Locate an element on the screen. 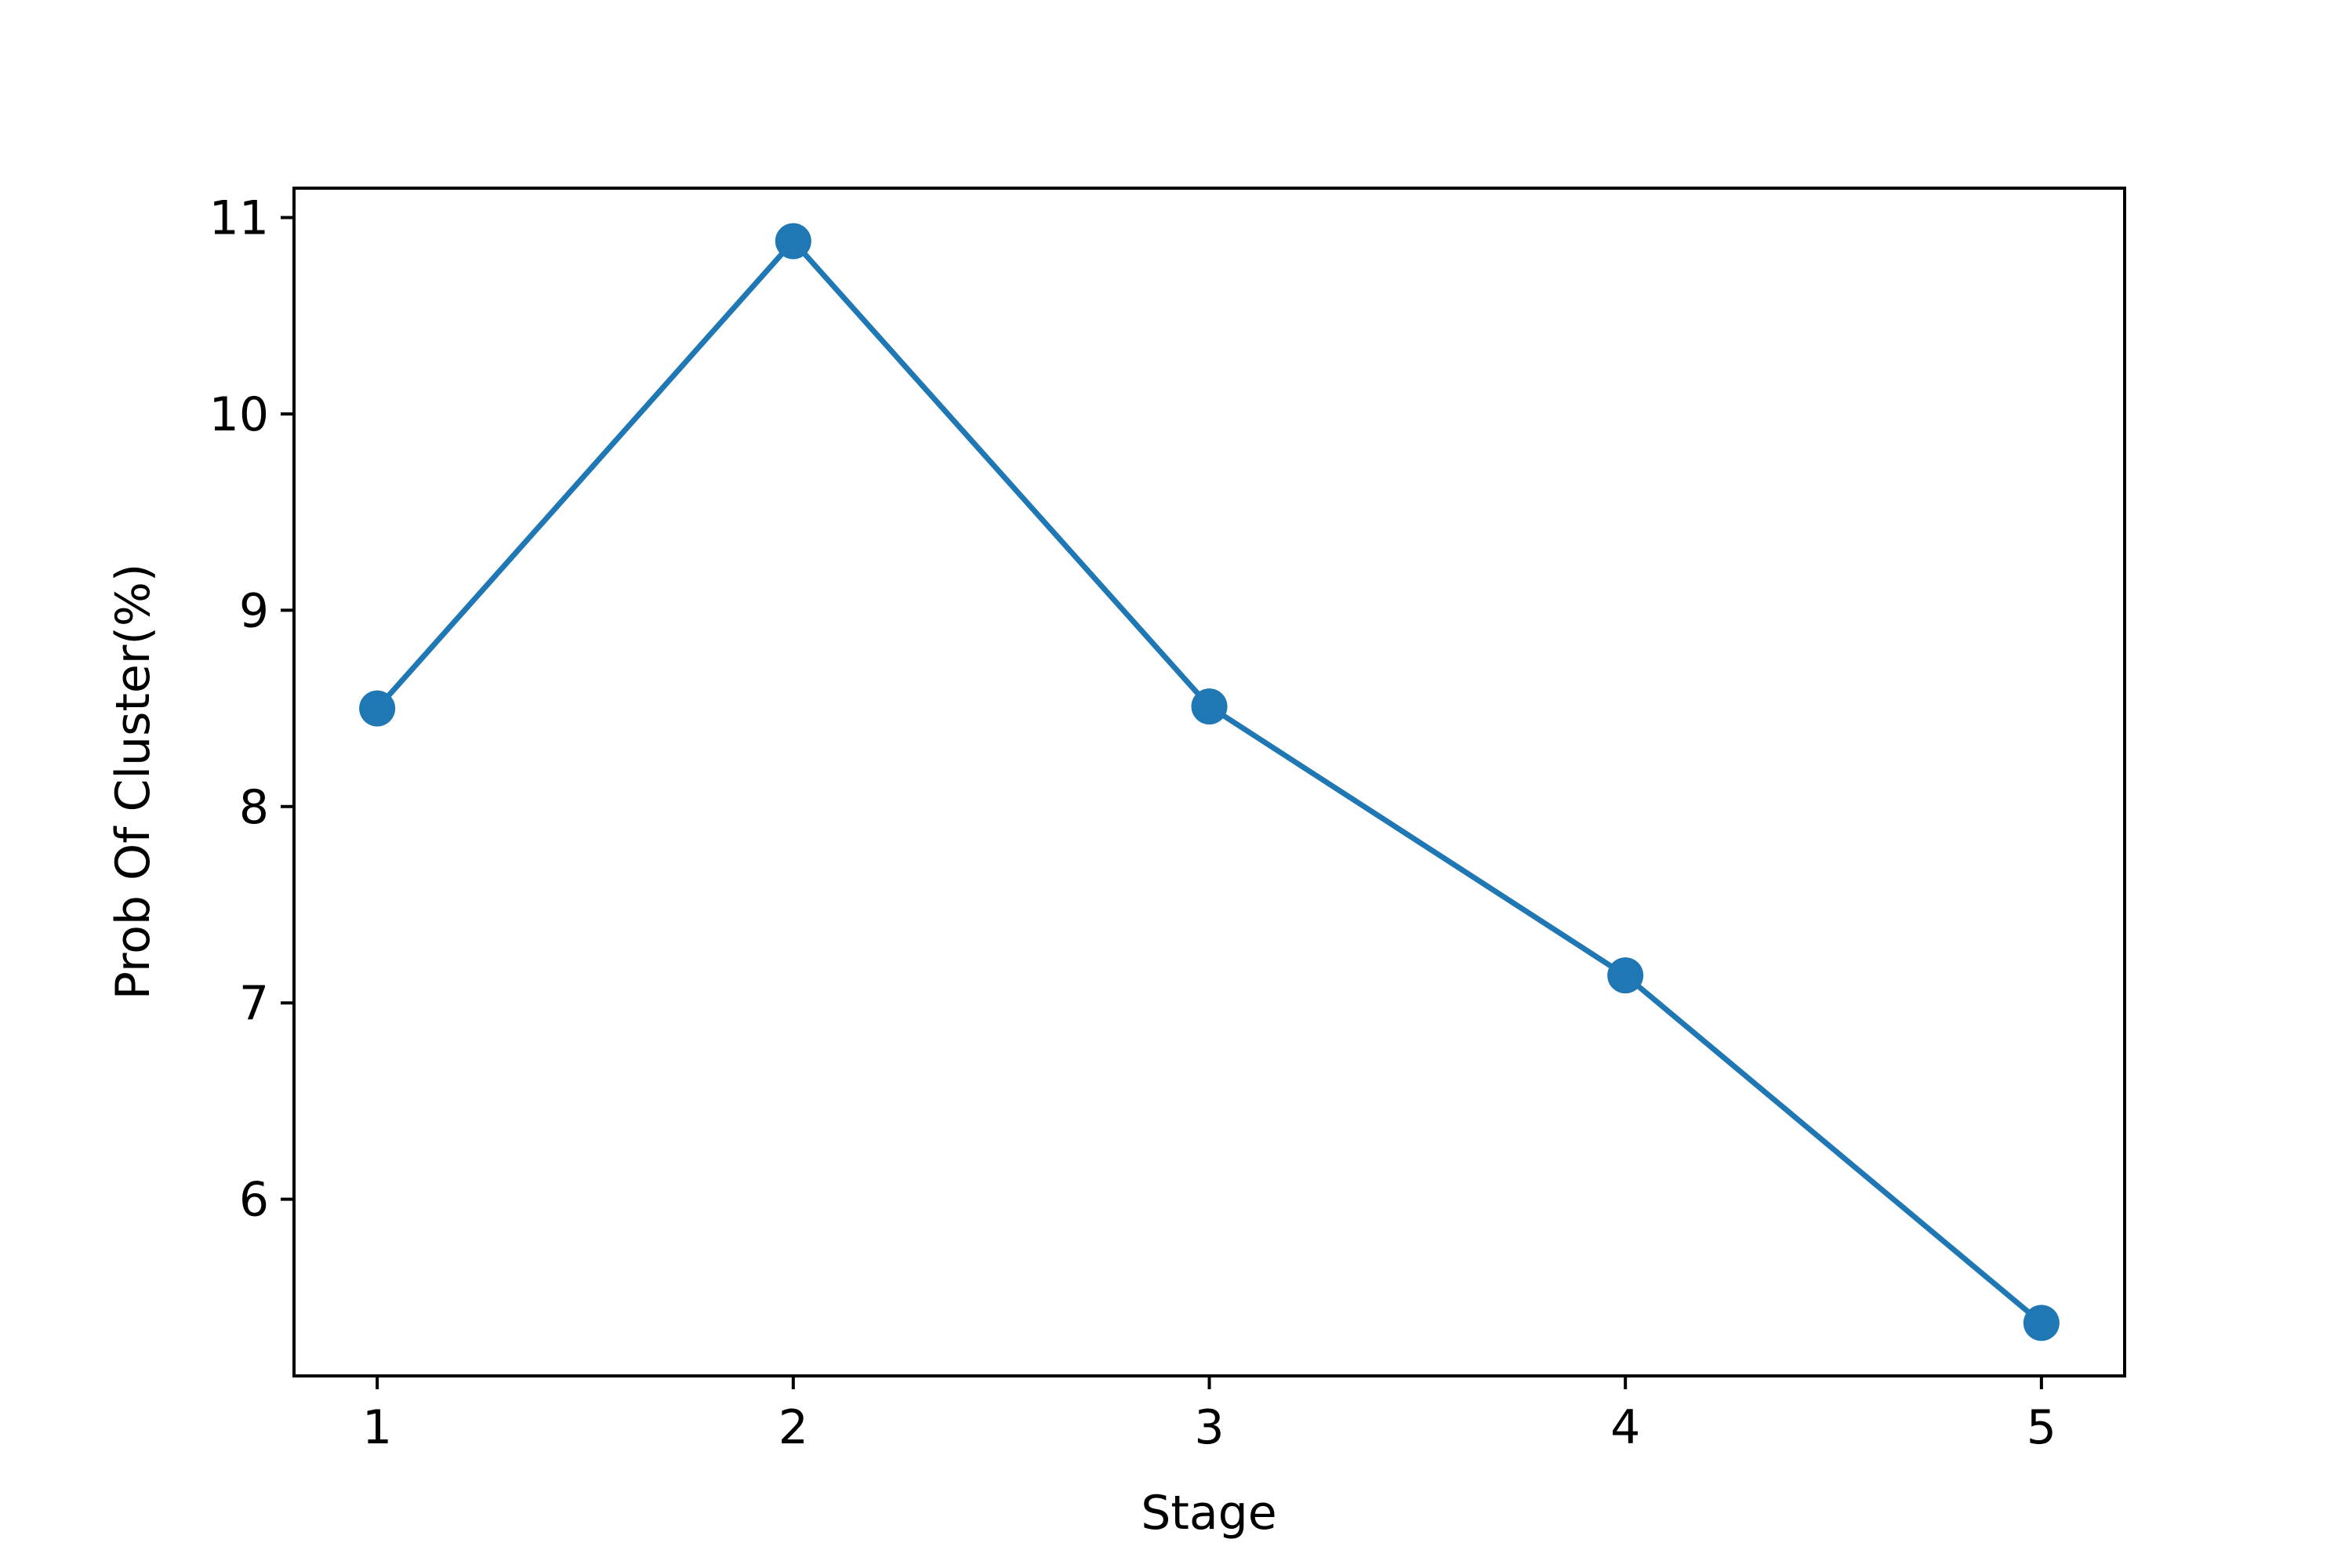  y-tick-label: 10 is located at coordinates (239, 414).